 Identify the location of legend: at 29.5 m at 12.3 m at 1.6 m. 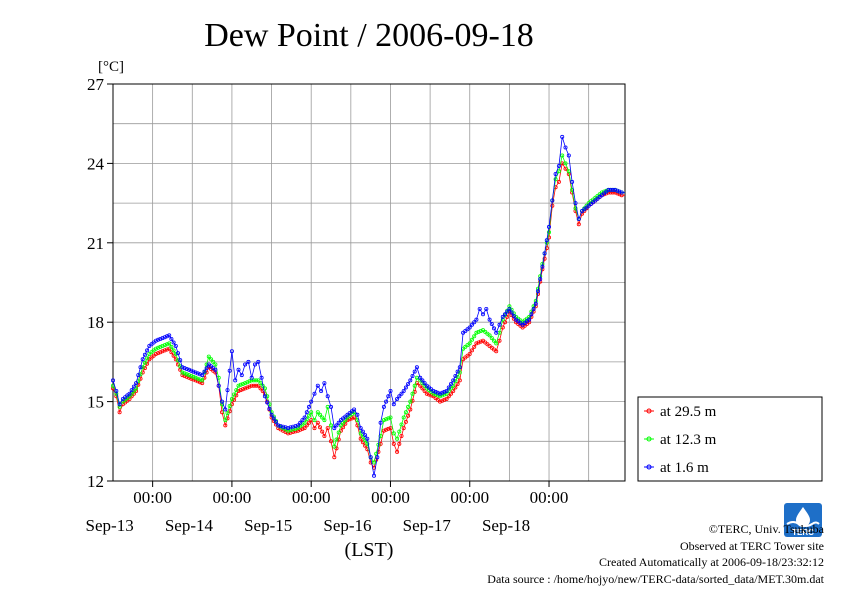
(730, 439).